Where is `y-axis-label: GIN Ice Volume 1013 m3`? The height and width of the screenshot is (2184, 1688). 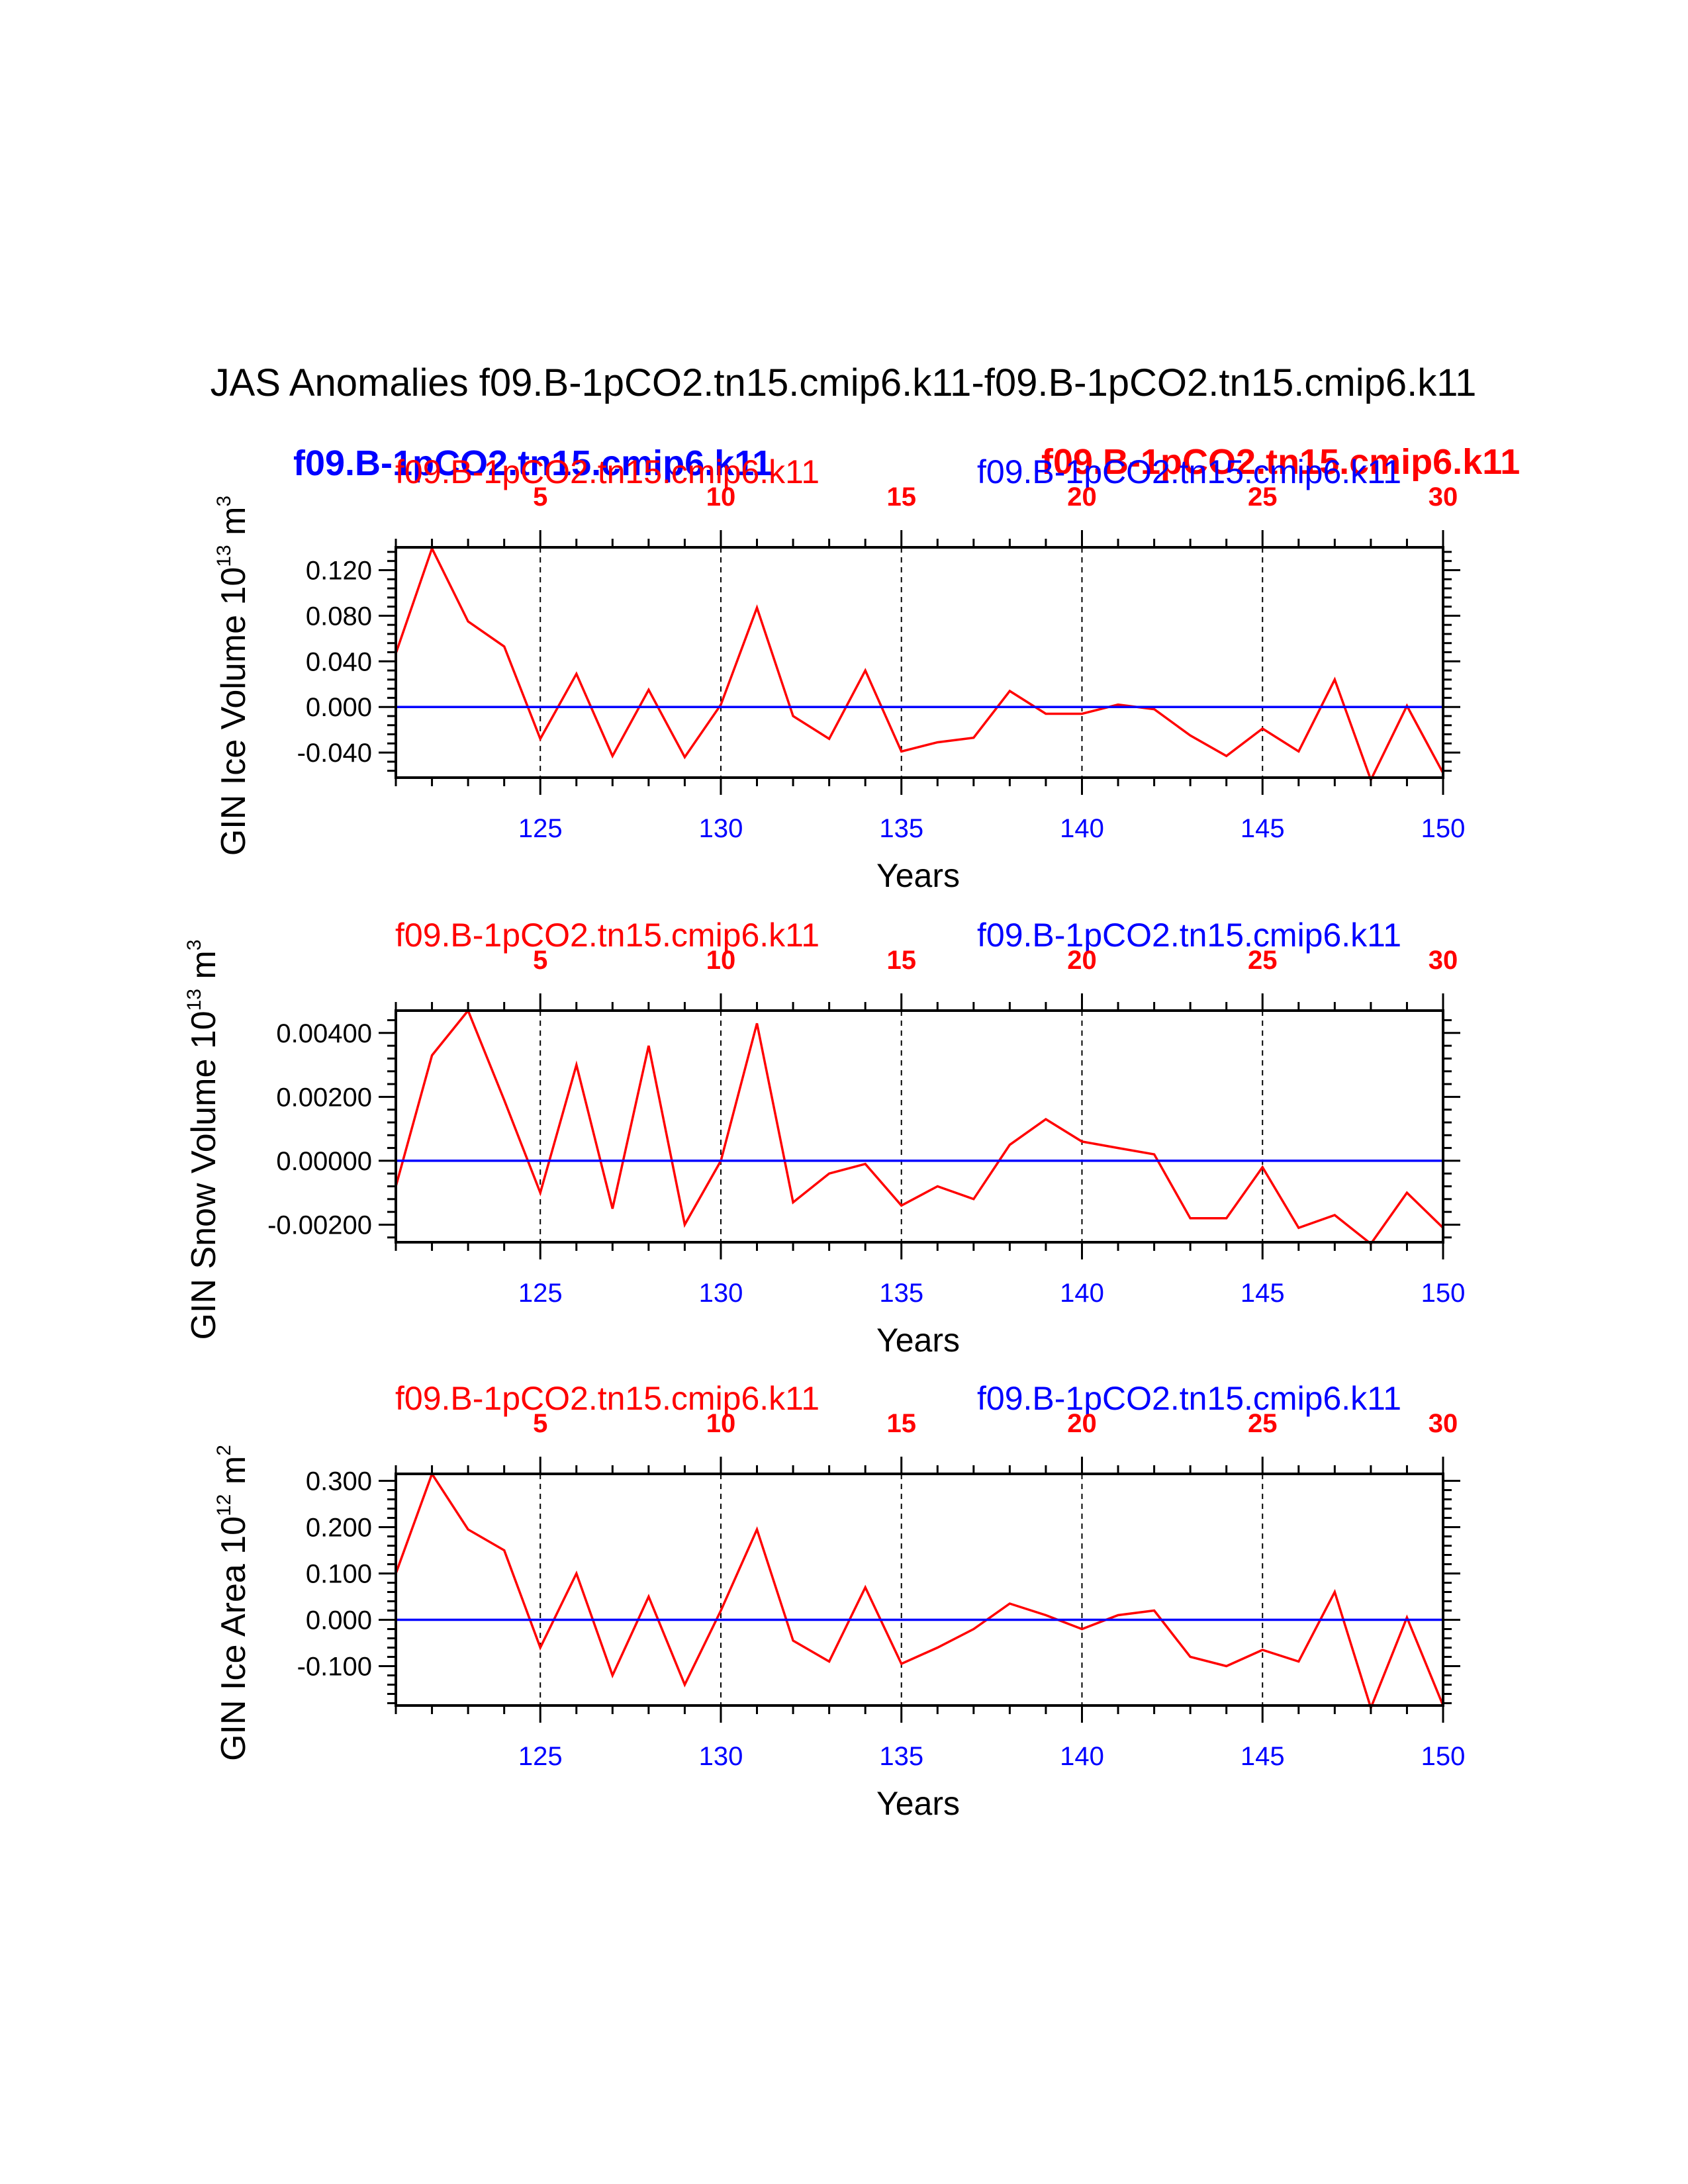 y-axis-label: GIN Ice Volume 1013 m3 is located at coordinates (233, 676).